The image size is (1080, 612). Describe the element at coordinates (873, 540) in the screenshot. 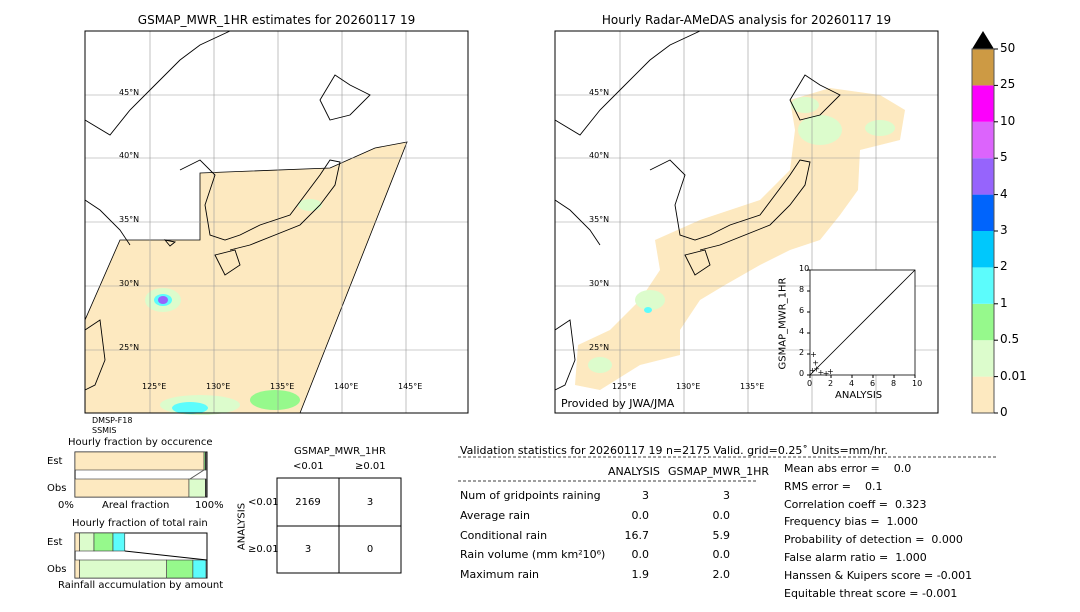

I see `stats-score: Probability of detection = 0.000` at that location.